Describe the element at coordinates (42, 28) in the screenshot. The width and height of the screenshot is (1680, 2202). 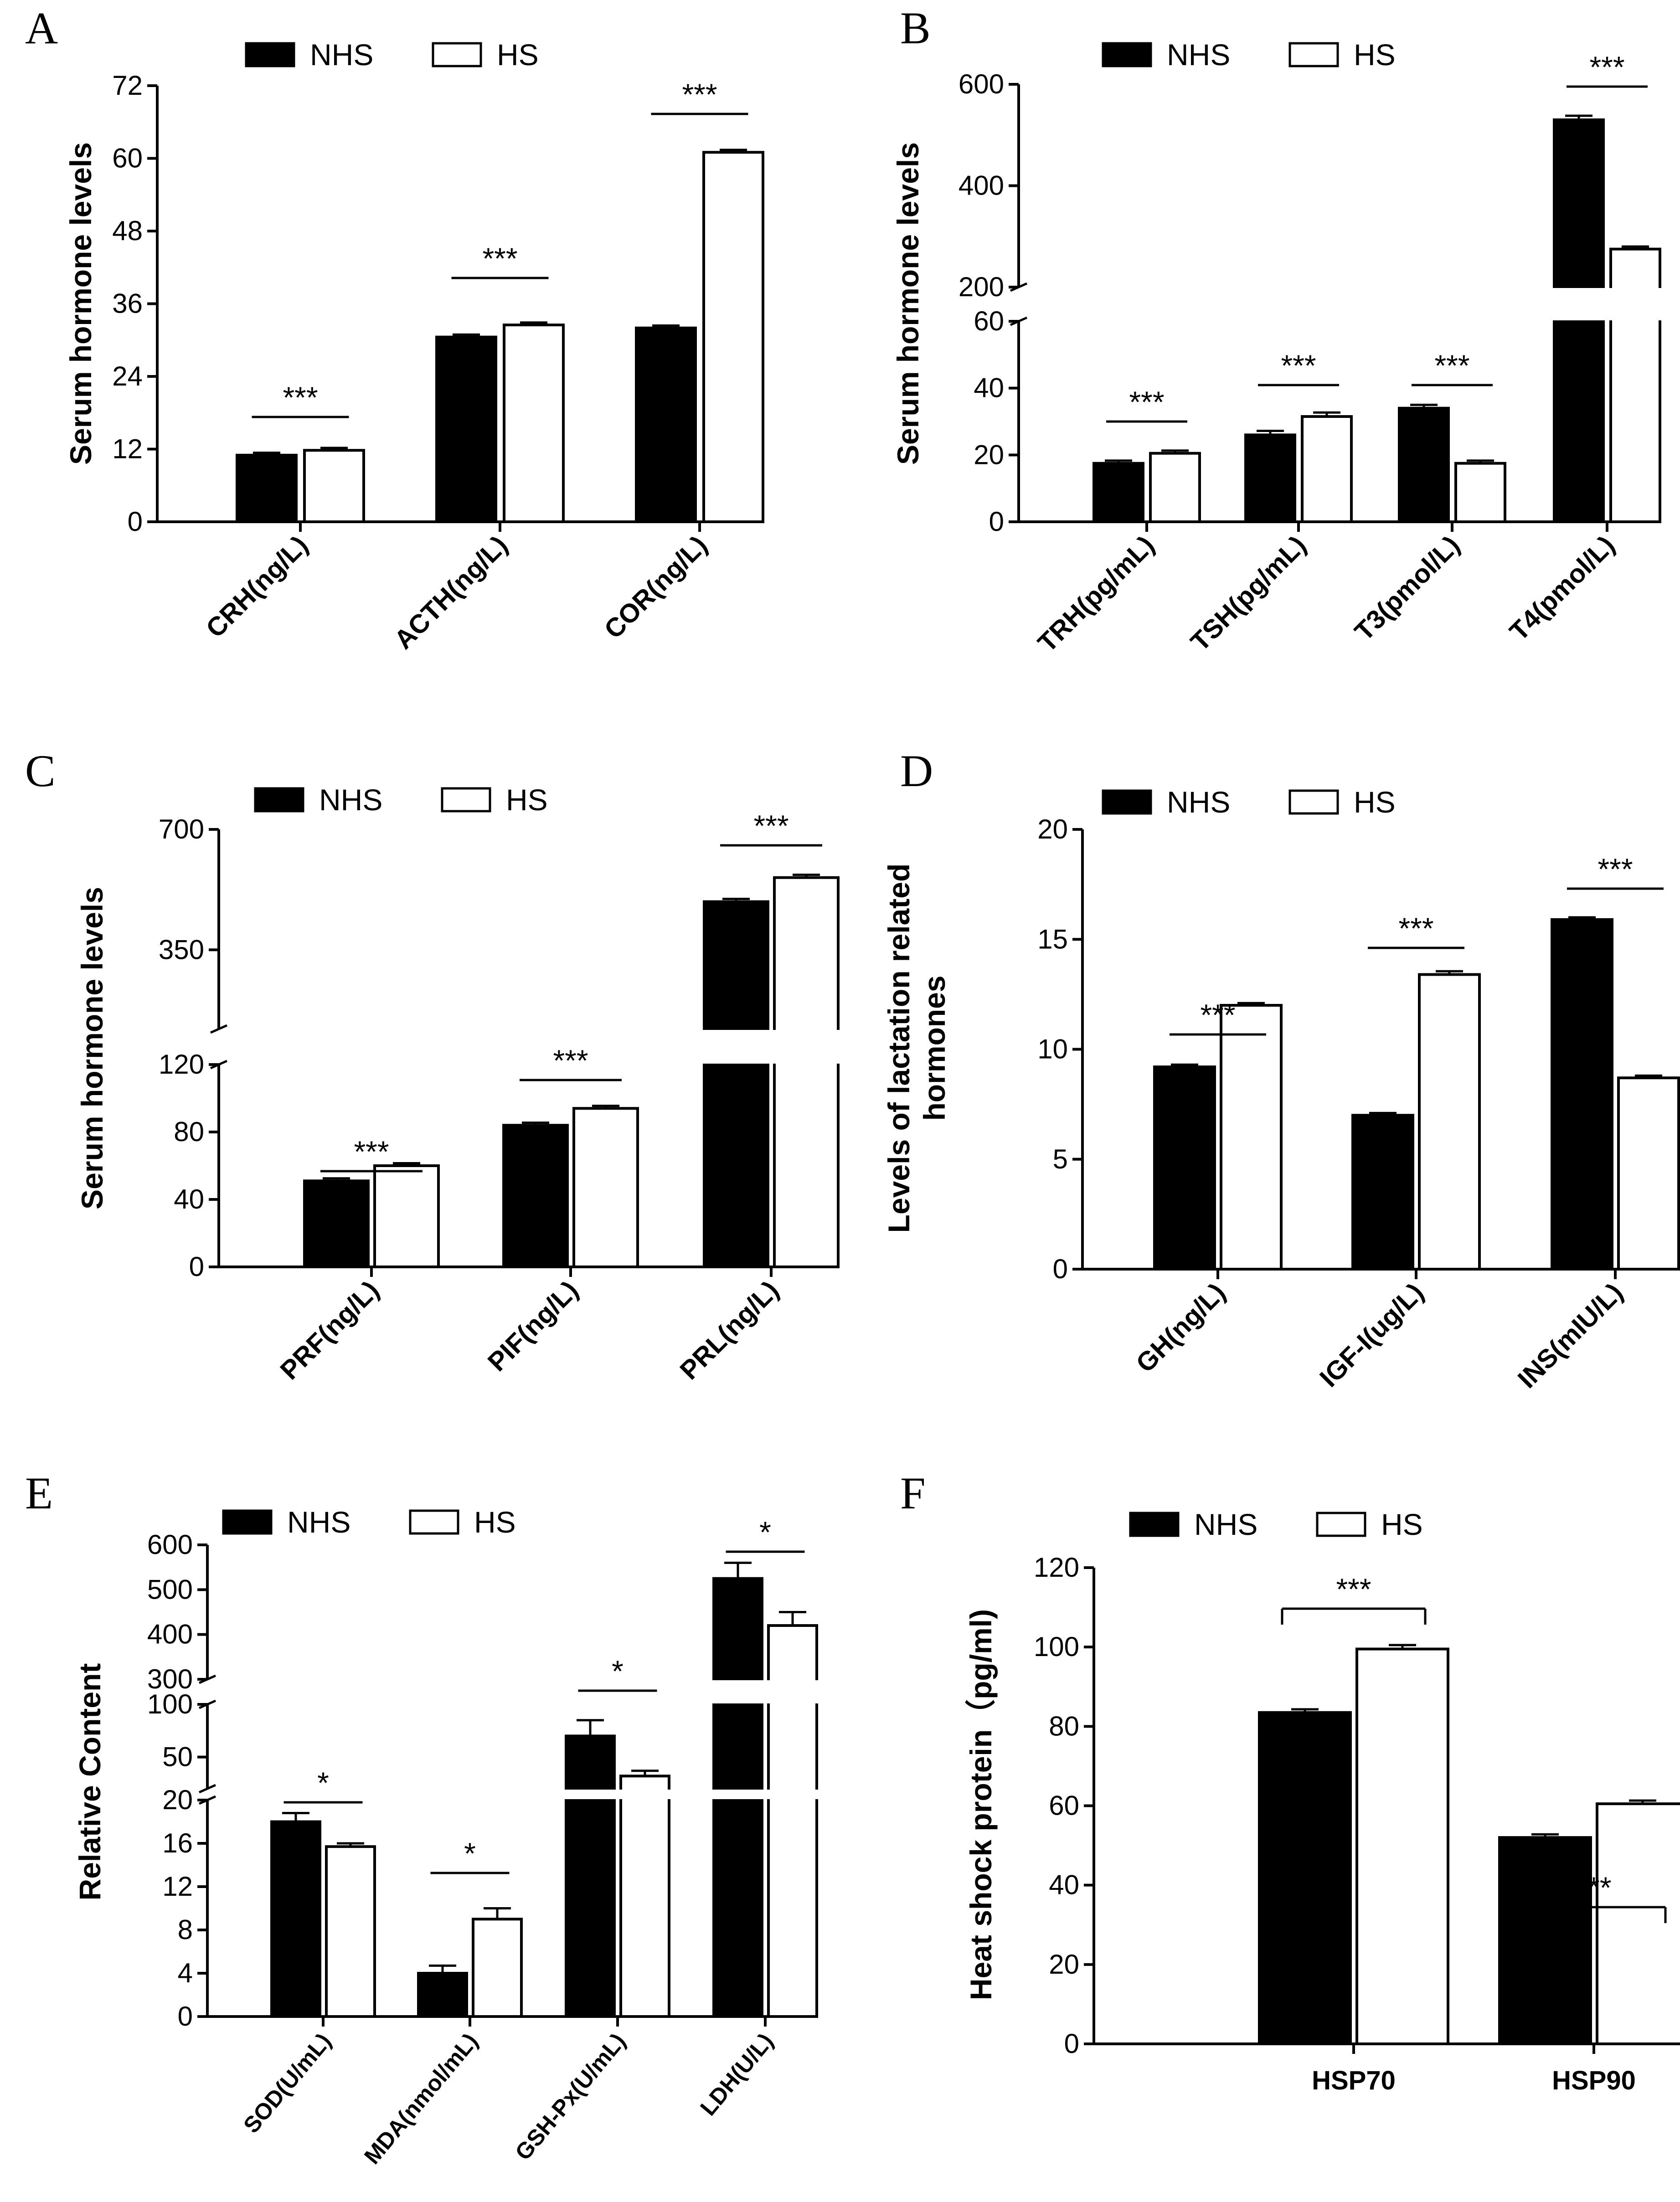
I see `panel-letter: A` at that location.